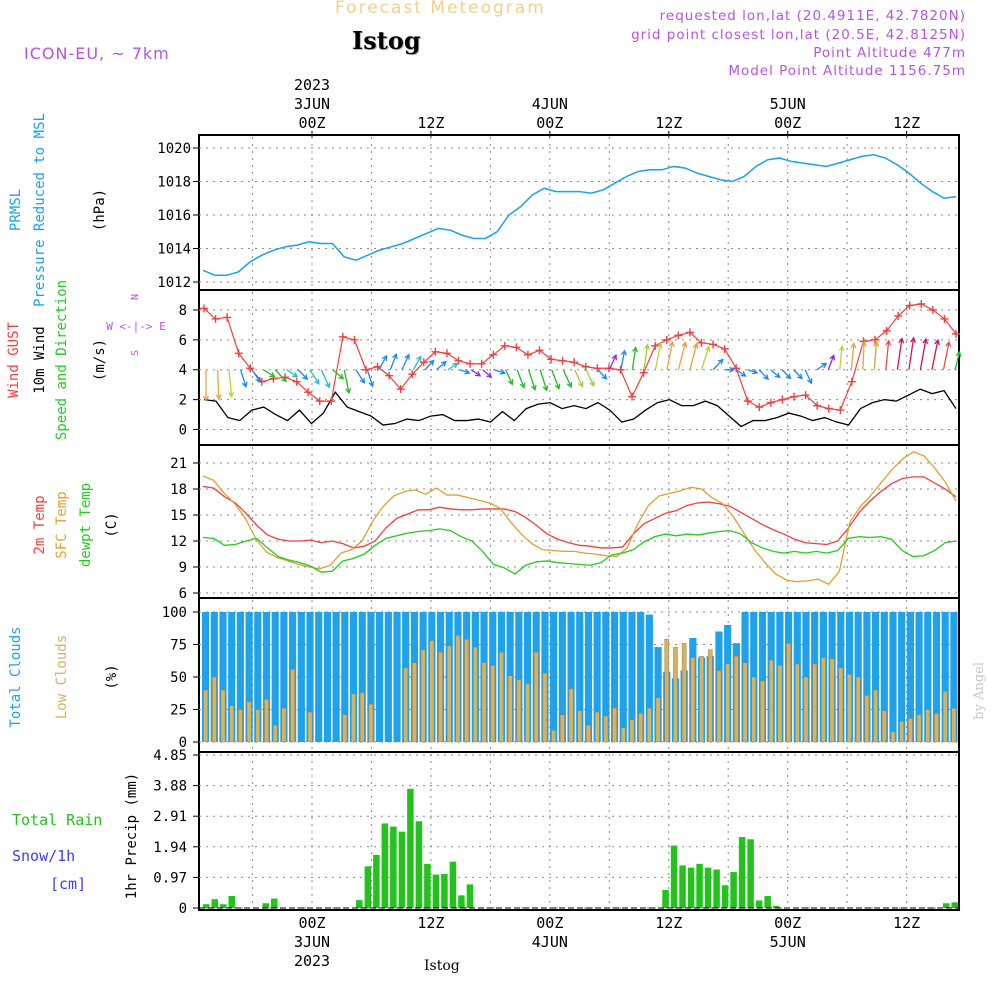 Image resolution: width=1000 pixels, height=1000 pixels. Describe the element at coordinates (14, 360) in the screenshot. I see `wind-ylabel: Wind GUST` at that location.